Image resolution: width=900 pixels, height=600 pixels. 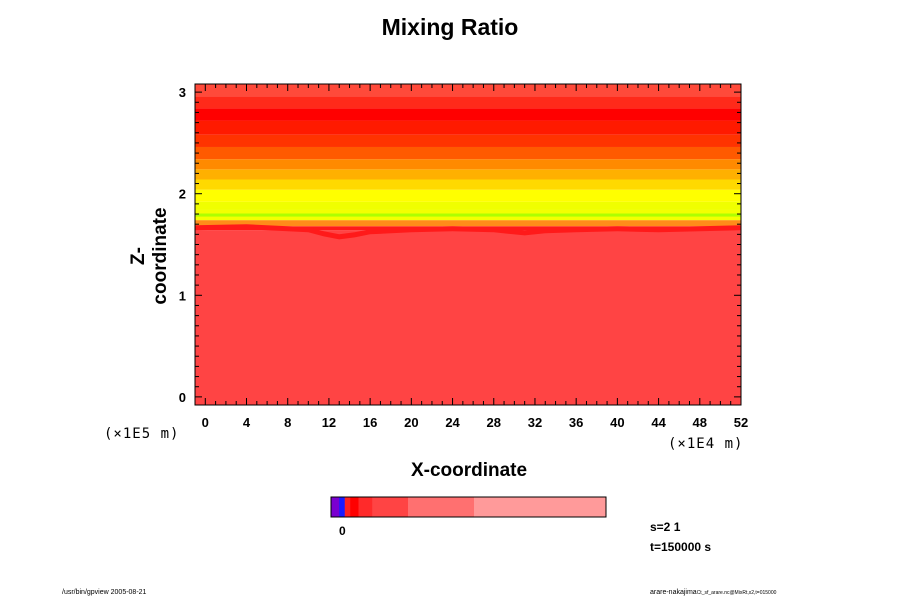 I want to click on colorbar-frame, so click(x=468, y=507).